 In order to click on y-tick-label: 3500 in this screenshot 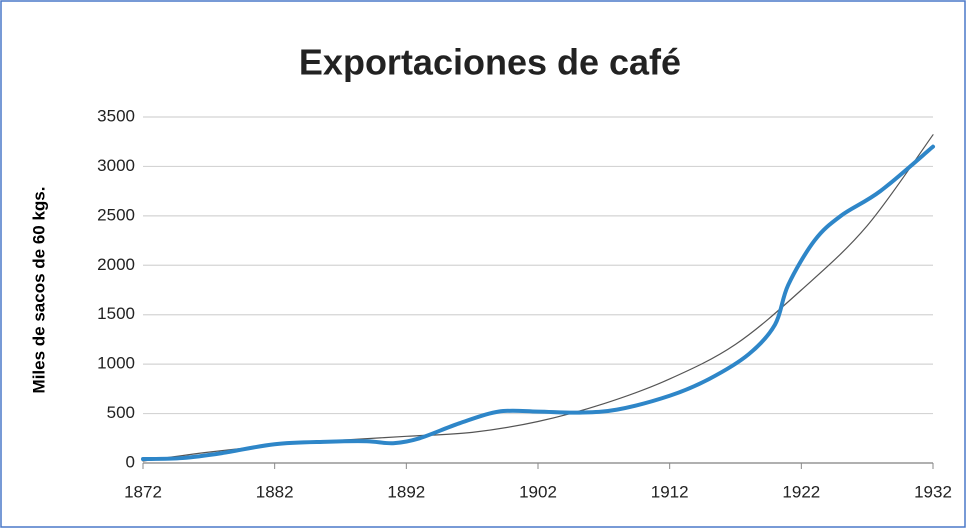, I will do `click(116, 115)`.